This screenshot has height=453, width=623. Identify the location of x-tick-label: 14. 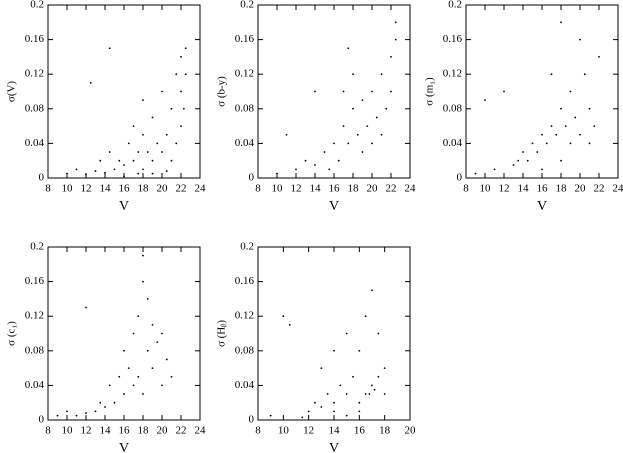
(524, 189).